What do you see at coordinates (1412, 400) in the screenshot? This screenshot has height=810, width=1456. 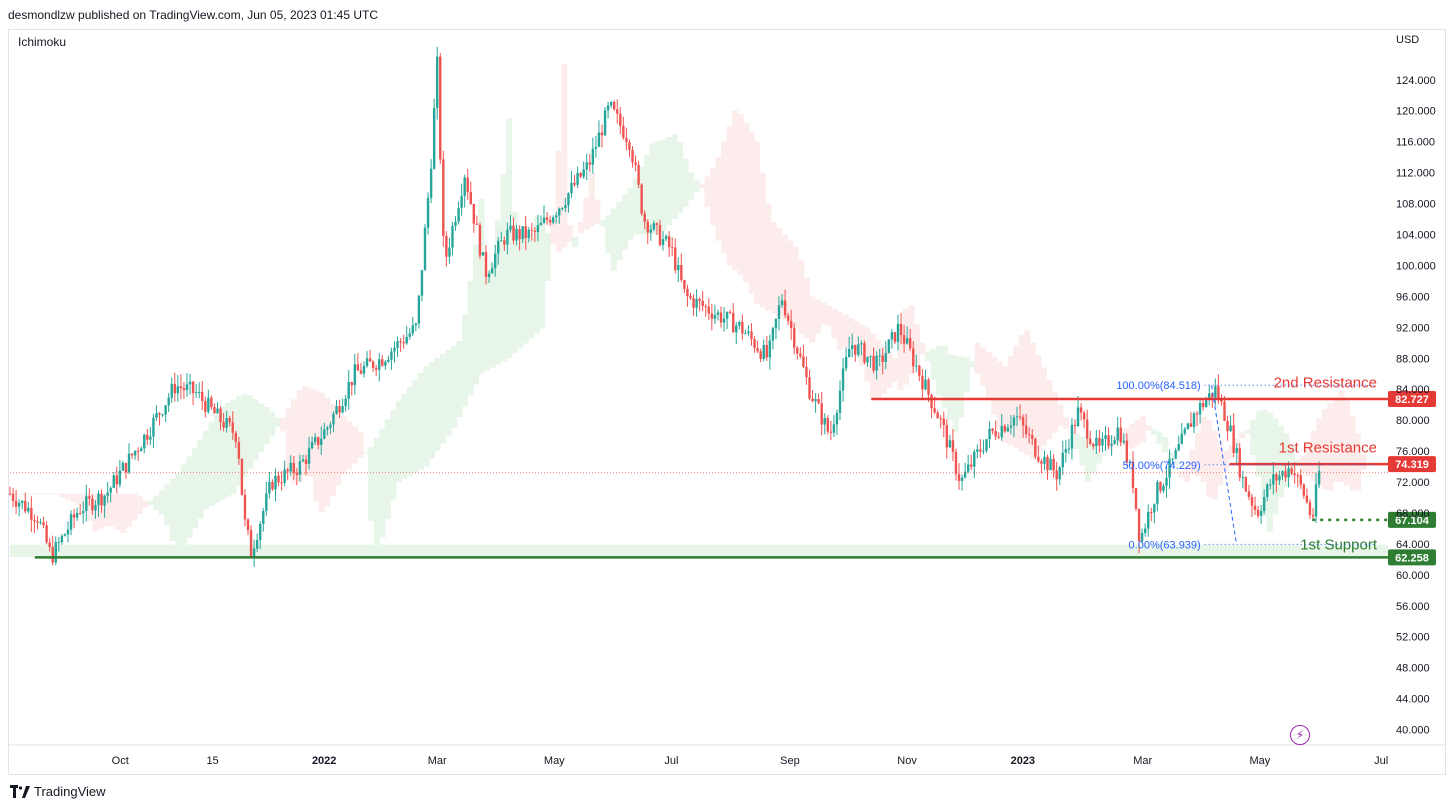 I see `level-price-label: 82.727` at bounding box center [1412, 400].